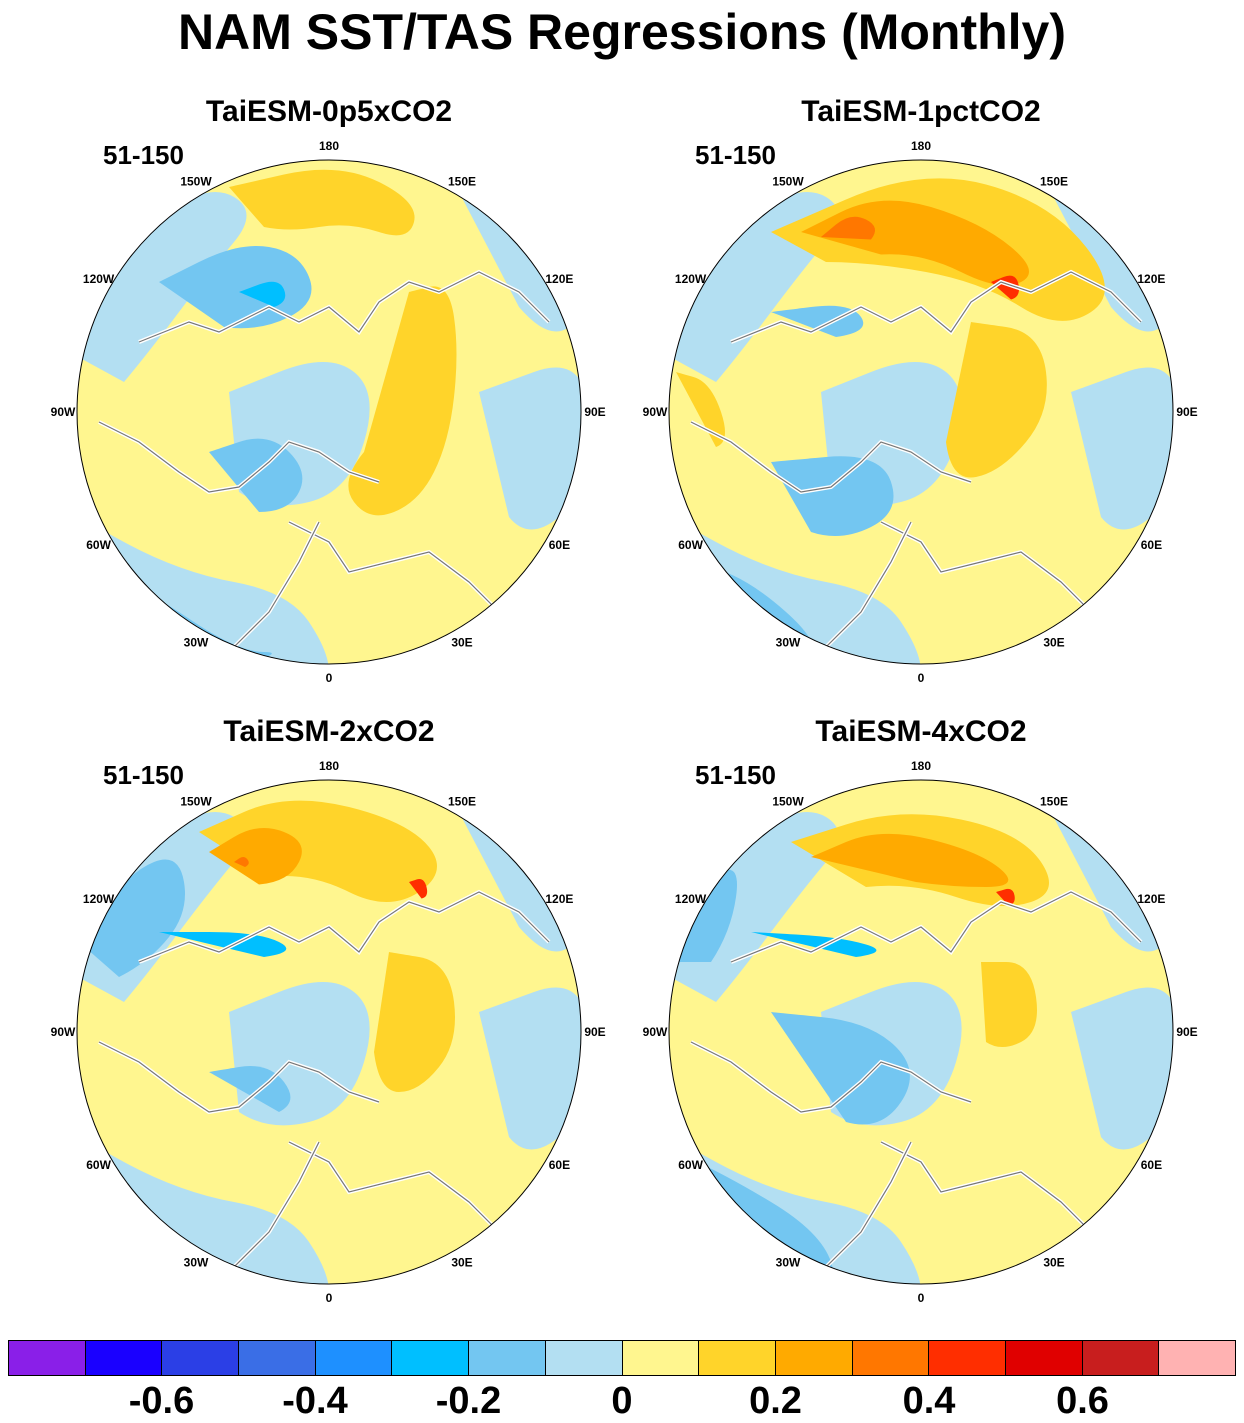 The image size is (1244, 1423). I want to click on panel-title: TaiESM-4xCO2, so click(921, 731).